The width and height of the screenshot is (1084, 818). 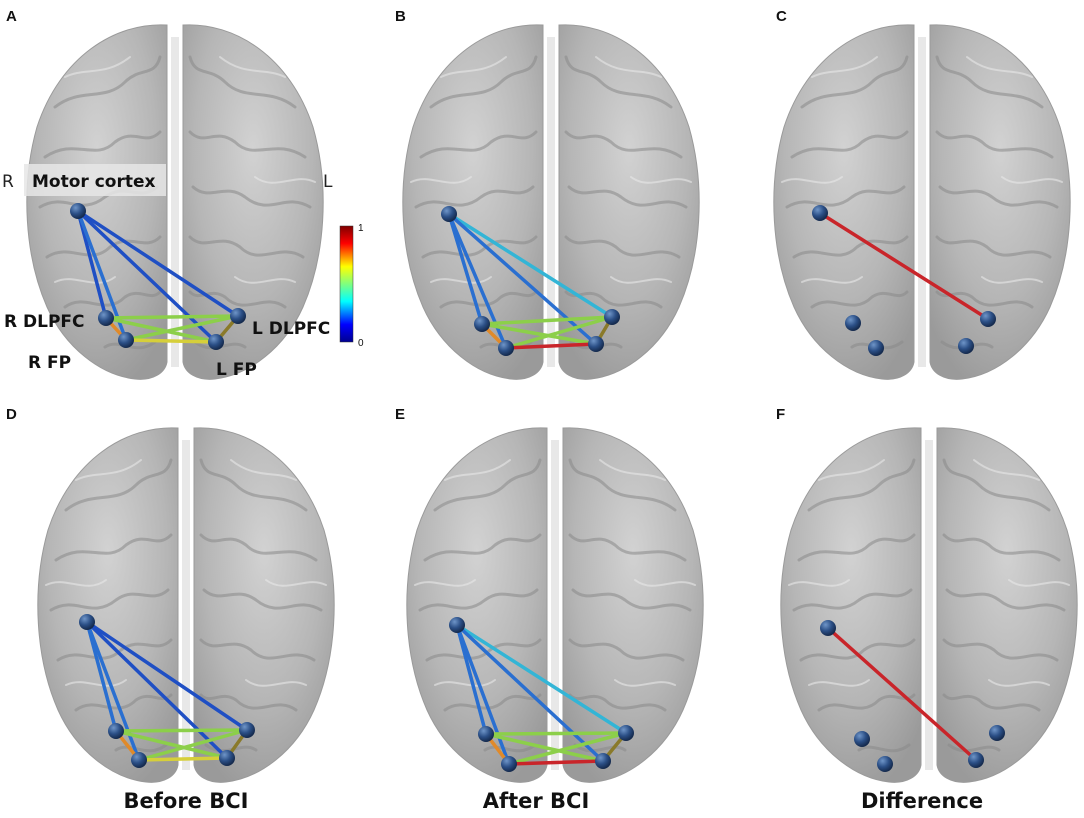 What do you see at coordinates (291, 329) in the screenshot?
I see `ldlpfc-label: L DLPFC` at bounding box center [291, 329].